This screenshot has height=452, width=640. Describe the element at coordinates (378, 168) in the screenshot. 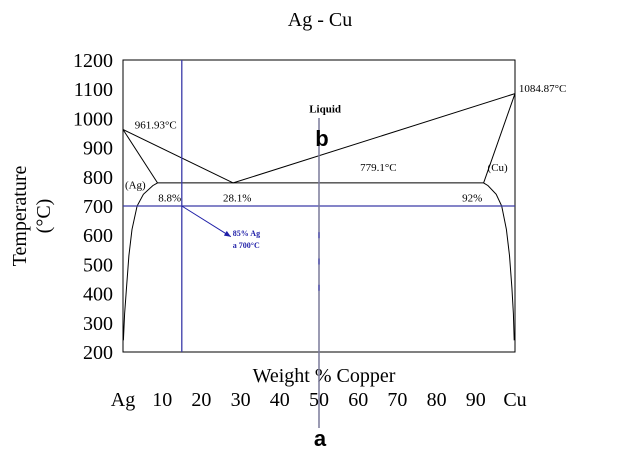

I see `annotation-label: 779.1°C` at that location.